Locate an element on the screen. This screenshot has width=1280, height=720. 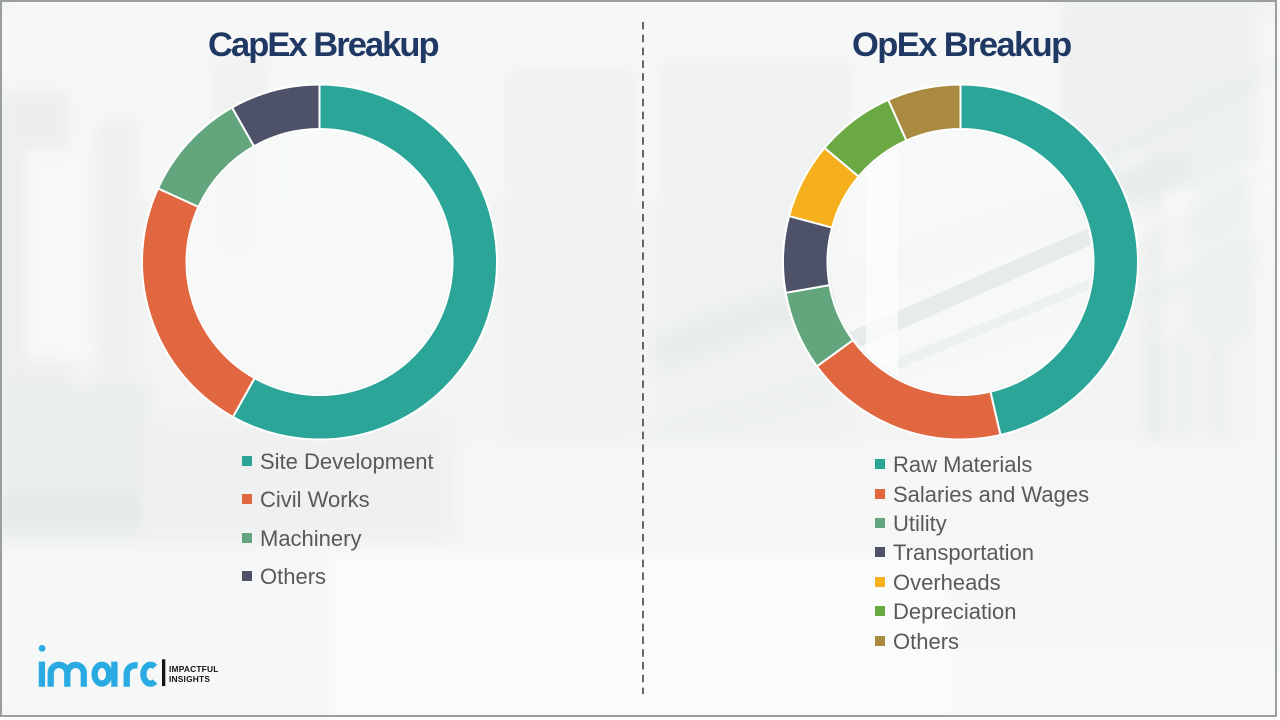
svg-text: INSIGHTS is located at coordinates (189, 679).